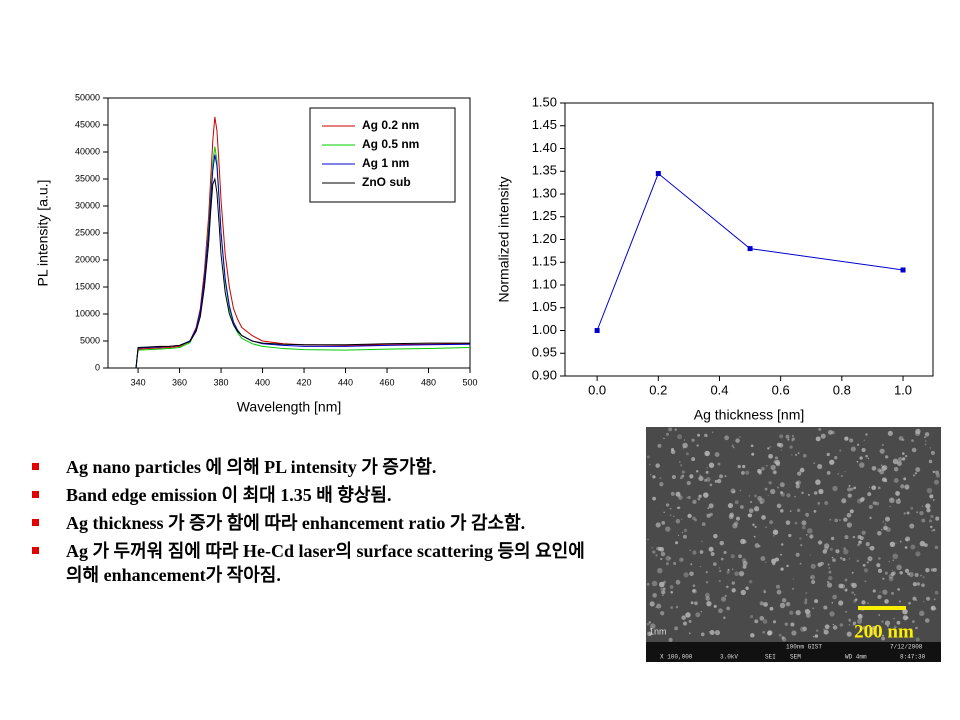  I want to click on info-text: 8:47:30, so click(913, 657).